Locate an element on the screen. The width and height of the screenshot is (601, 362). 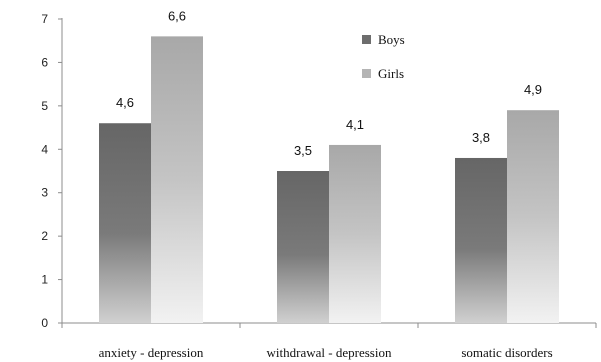
y-tick-label: 4 is located at coordinates (44, 149).